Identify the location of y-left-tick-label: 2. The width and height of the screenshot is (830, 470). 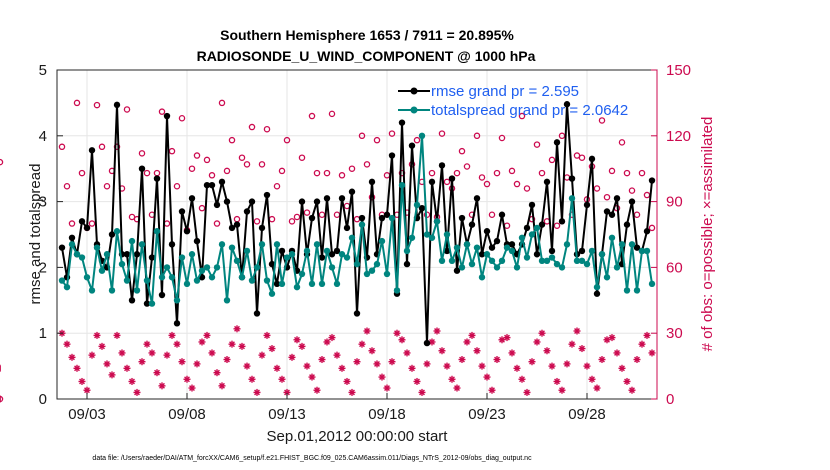
(43, 267).